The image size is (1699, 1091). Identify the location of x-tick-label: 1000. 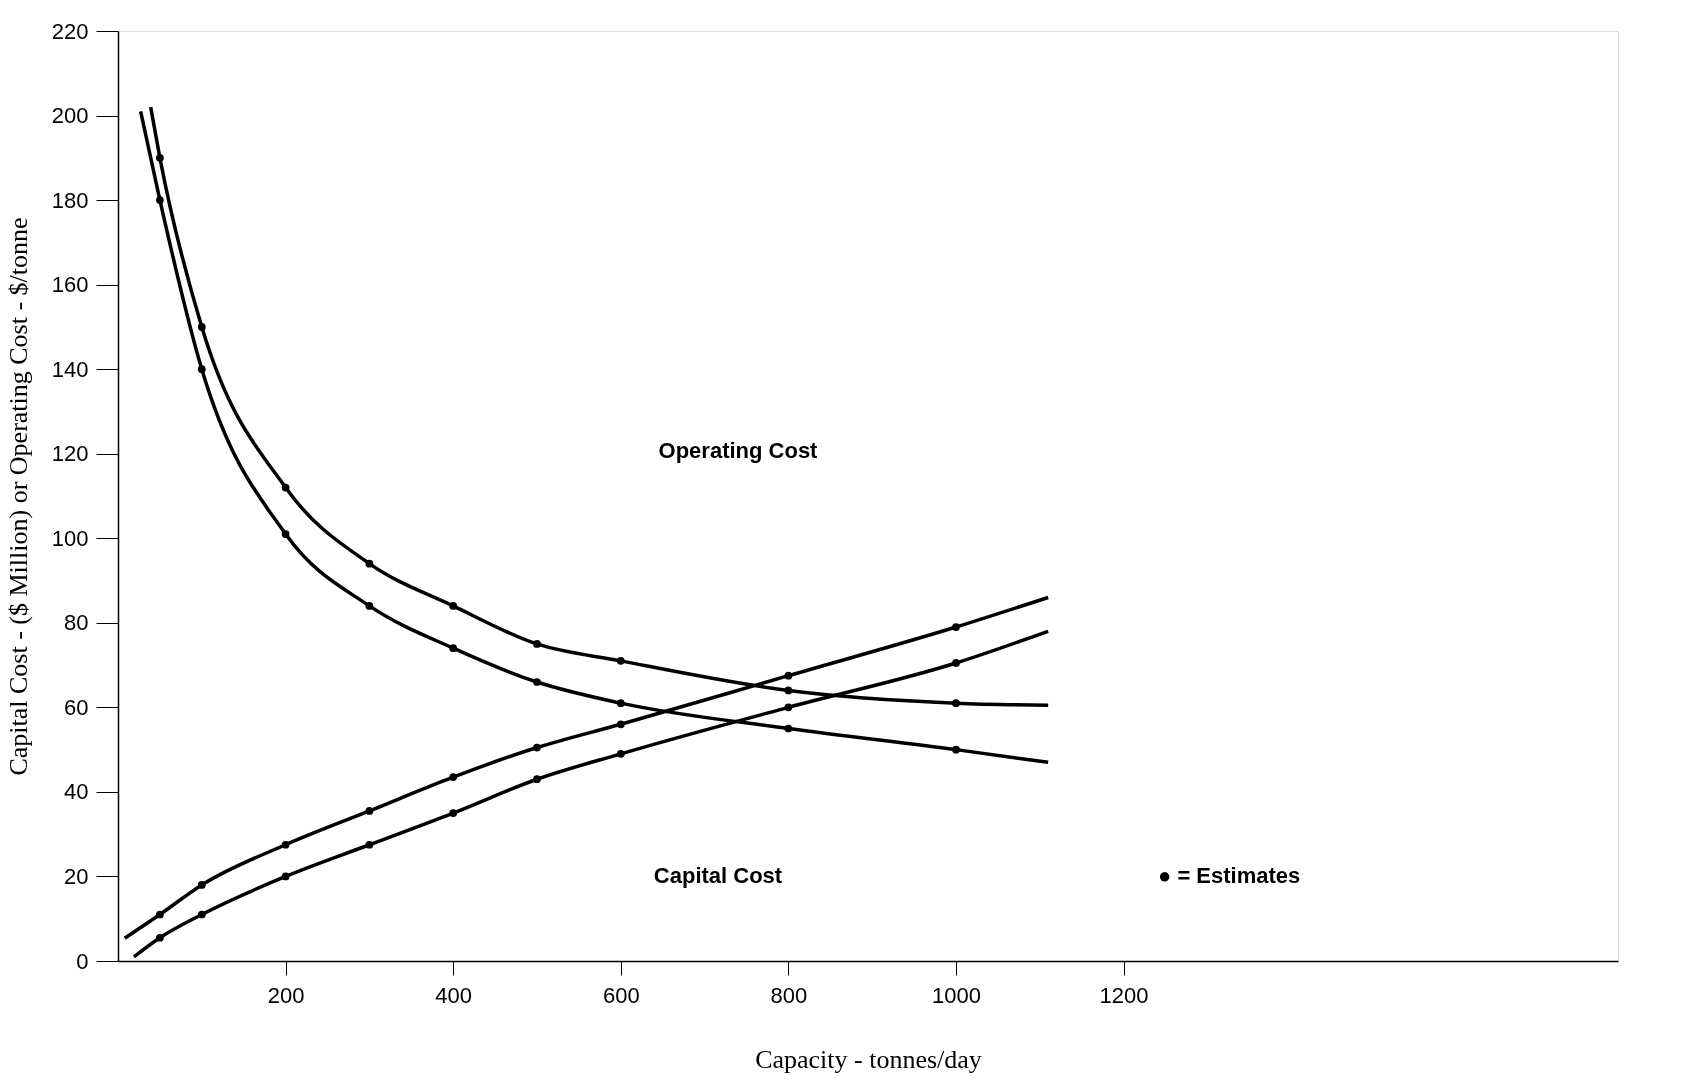
(956, 995).